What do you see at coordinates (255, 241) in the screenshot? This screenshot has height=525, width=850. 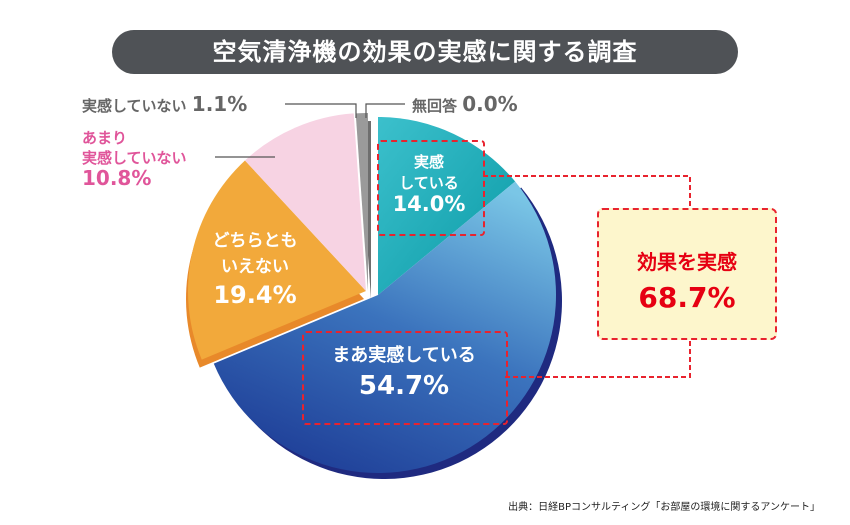 I see `label-text: どちらとも` at bounding box center [255, 241].